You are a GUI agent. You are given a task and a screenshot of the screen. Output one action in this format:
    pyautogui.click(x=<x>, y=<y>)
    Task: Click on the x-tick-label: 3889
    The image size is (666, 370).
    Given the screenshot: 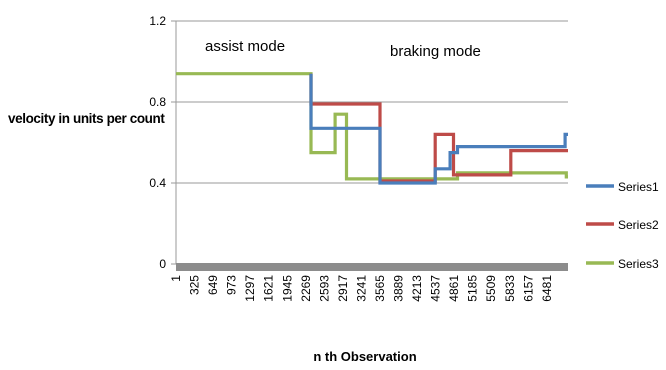 What is the action you would take?
    pyautogui.click(x=399, y=288)
    